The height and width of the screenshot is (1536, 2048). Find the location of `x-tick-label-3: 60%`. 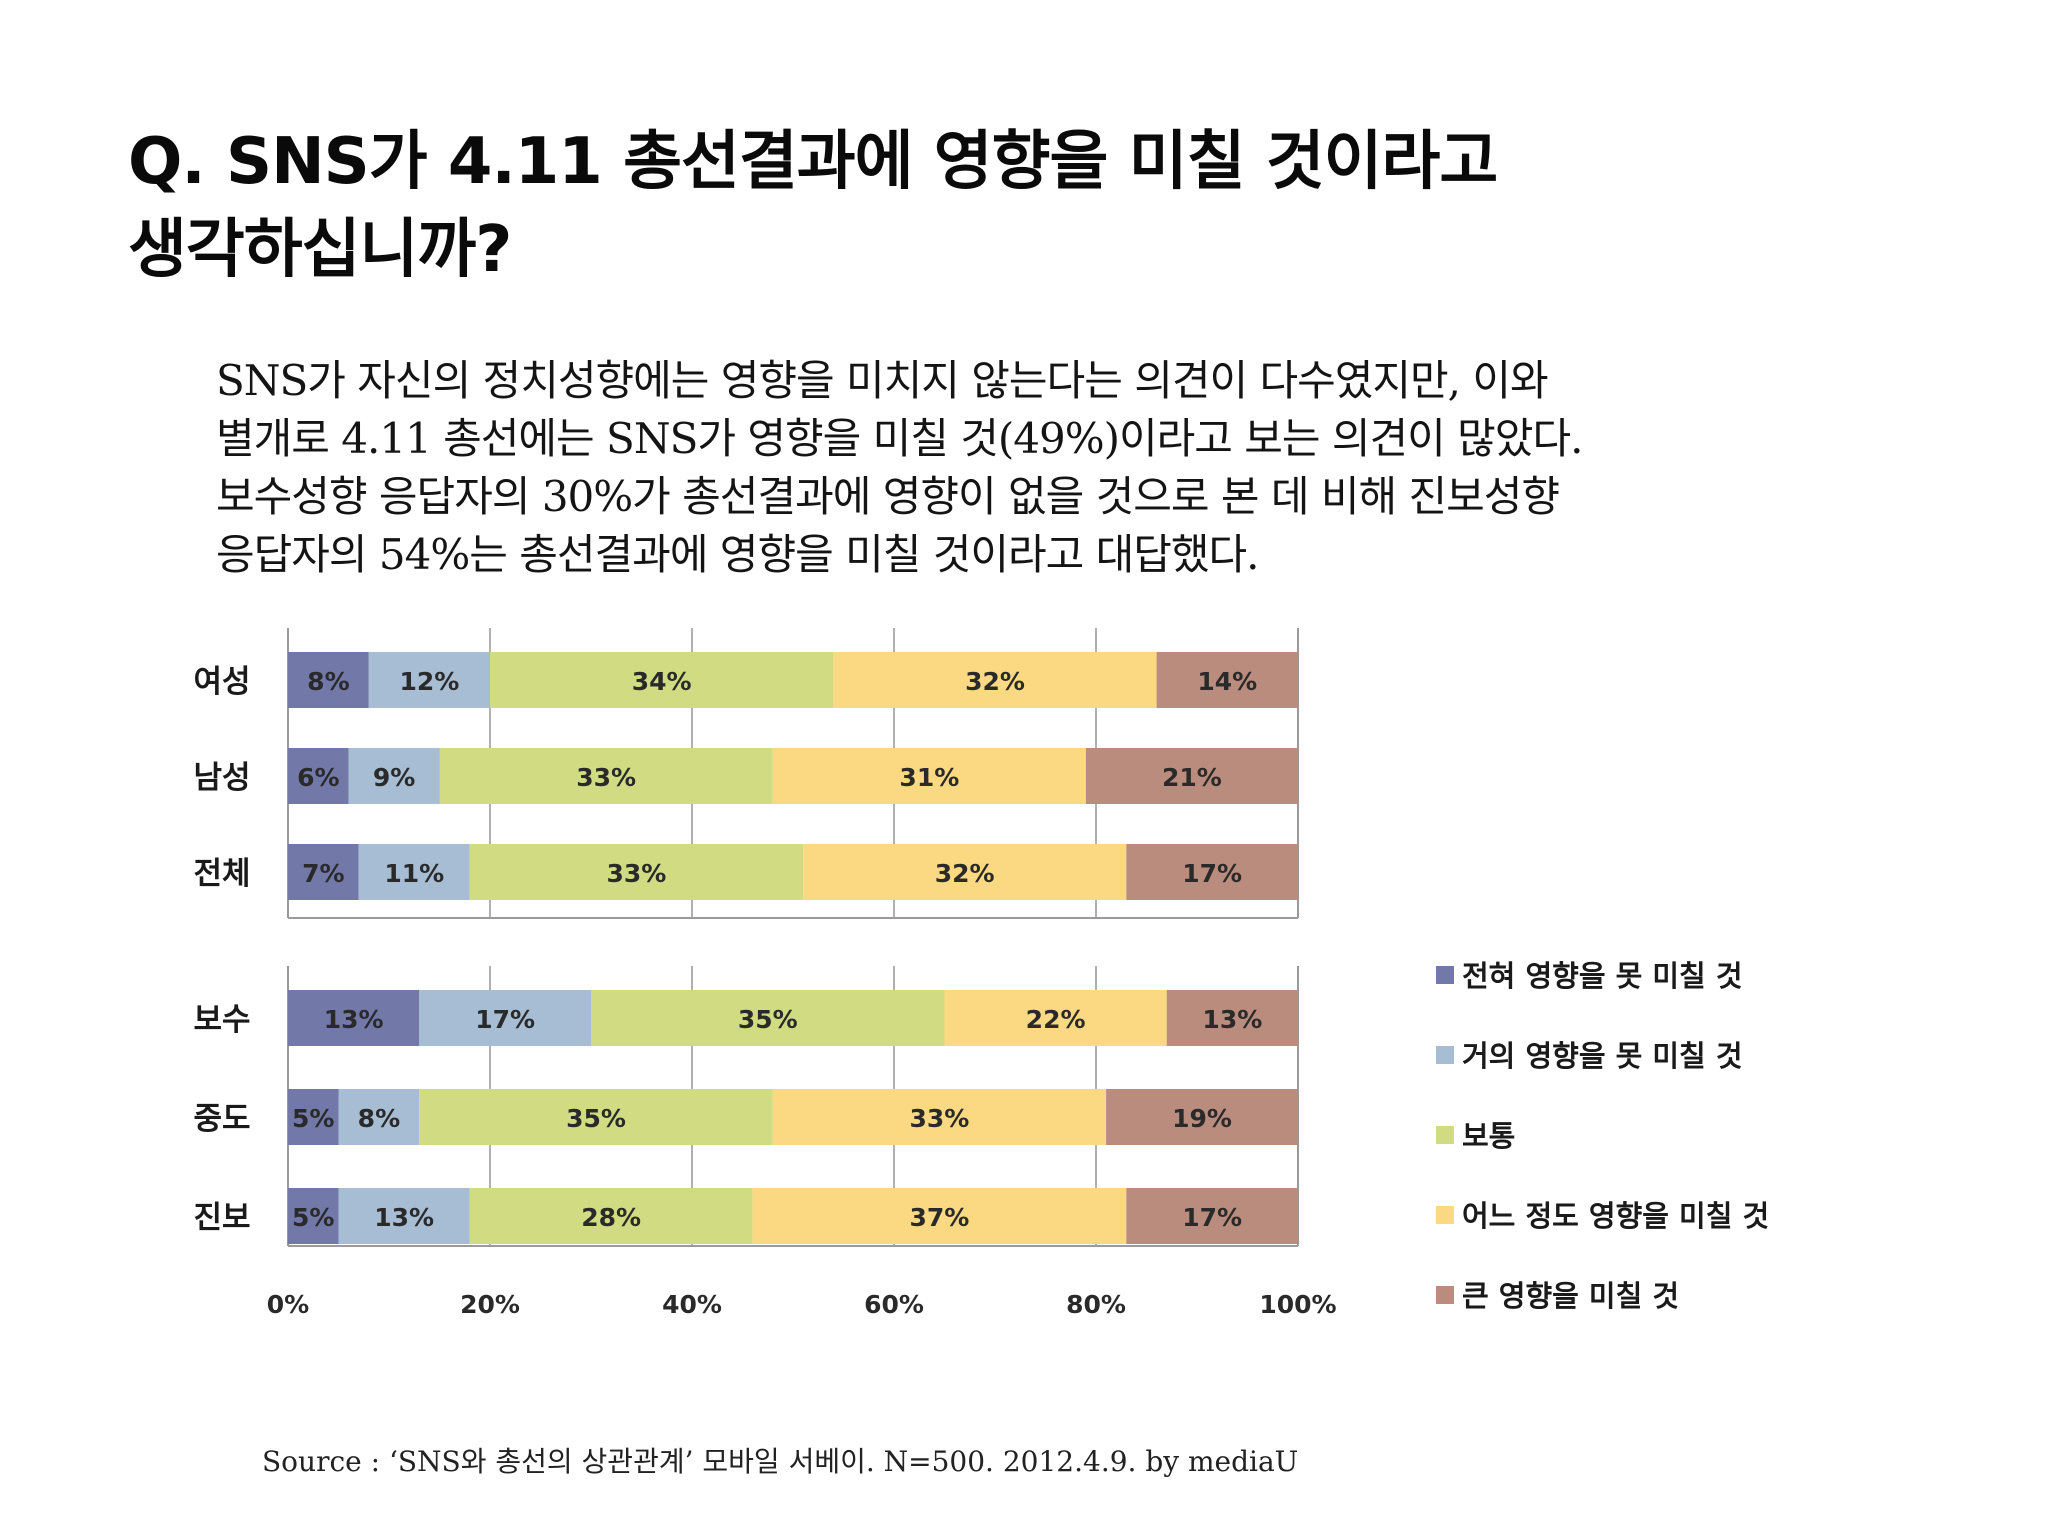

x-tick-label-3: 60% is located at coordinates (894, 1304).